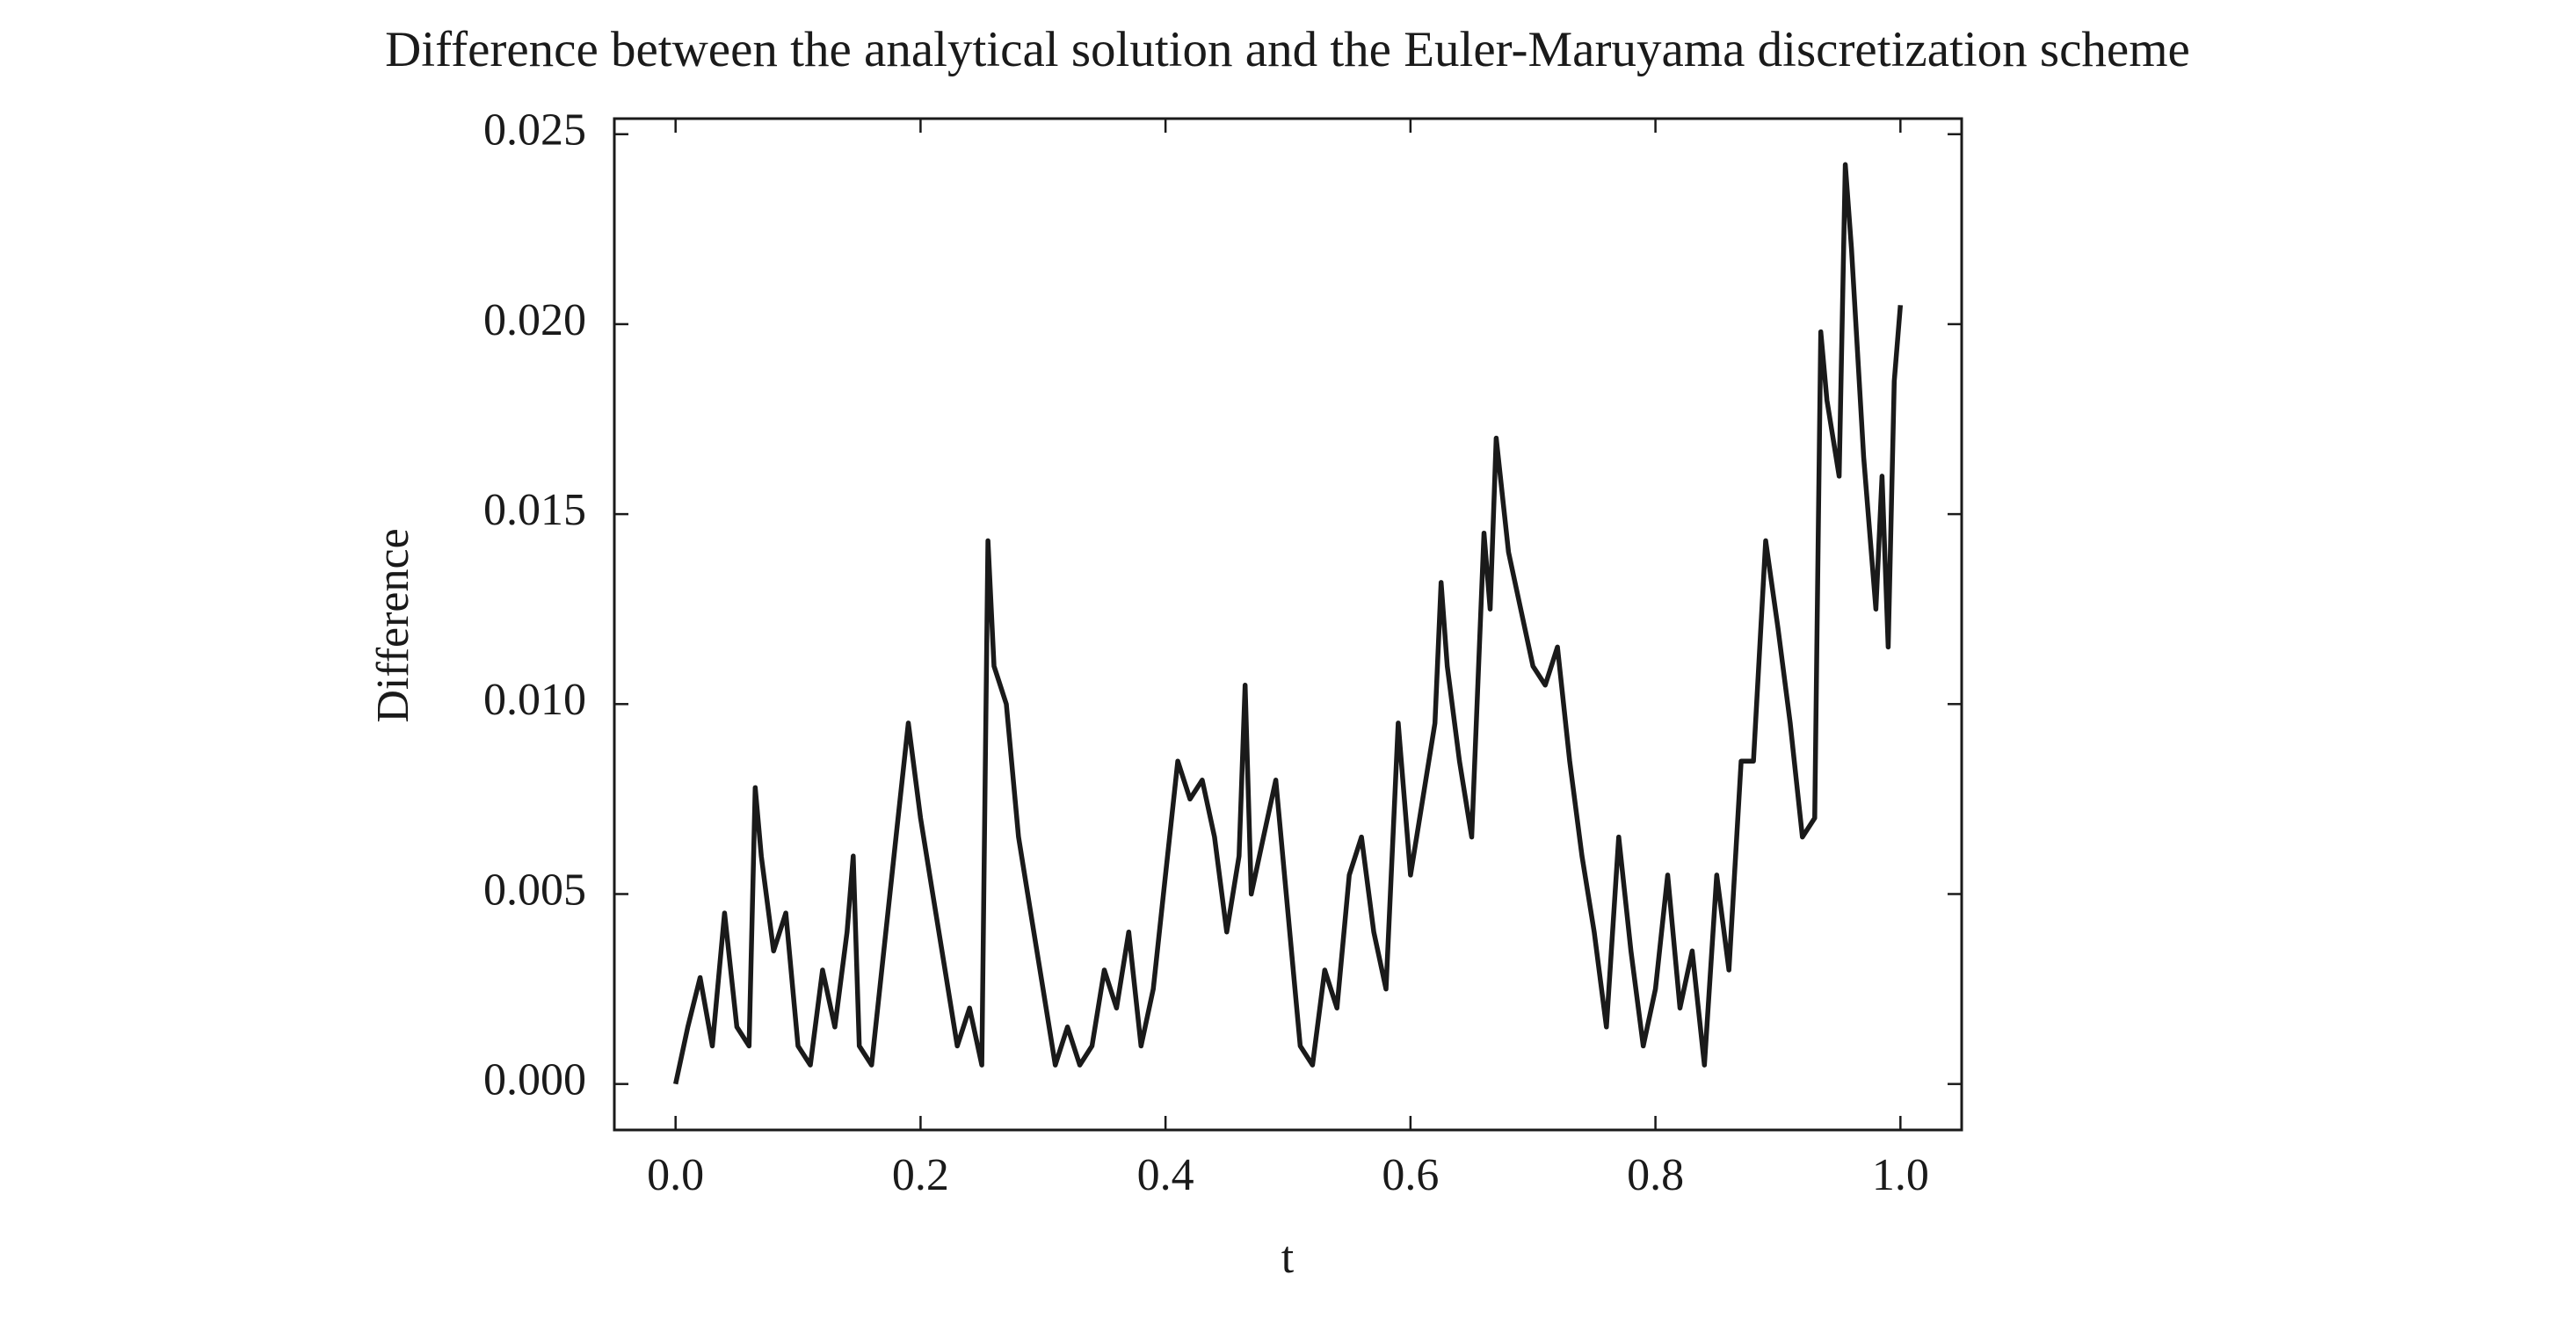 The width and height of the screenshot is (2576, 1318). Describe the element at coordinates (920, 1175) in the screenshot. I see `x-tick-label: 0.2` at that location.